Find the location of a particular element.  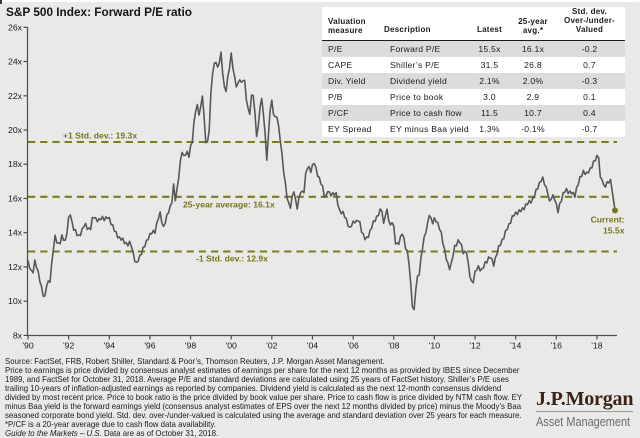

svg-text: '98 is located at coordinates (190, 346).